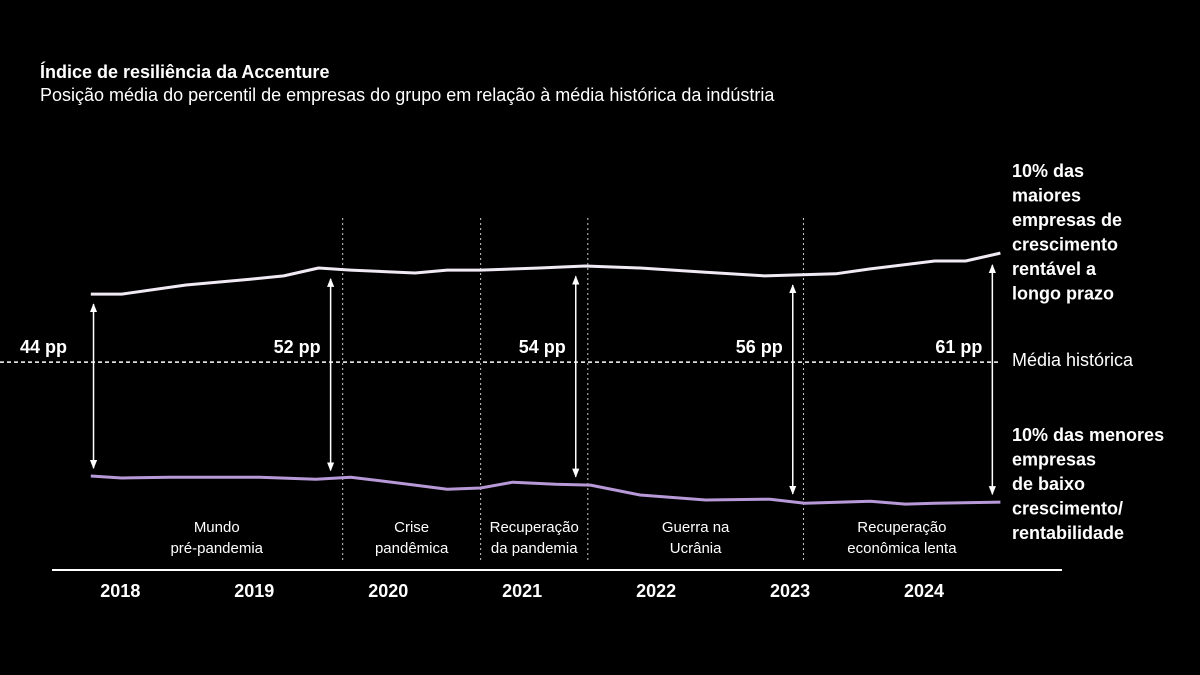 This screenshot has width=1200, height=675. I want to click on legend-label: longo prazo, so click(1063, 293).